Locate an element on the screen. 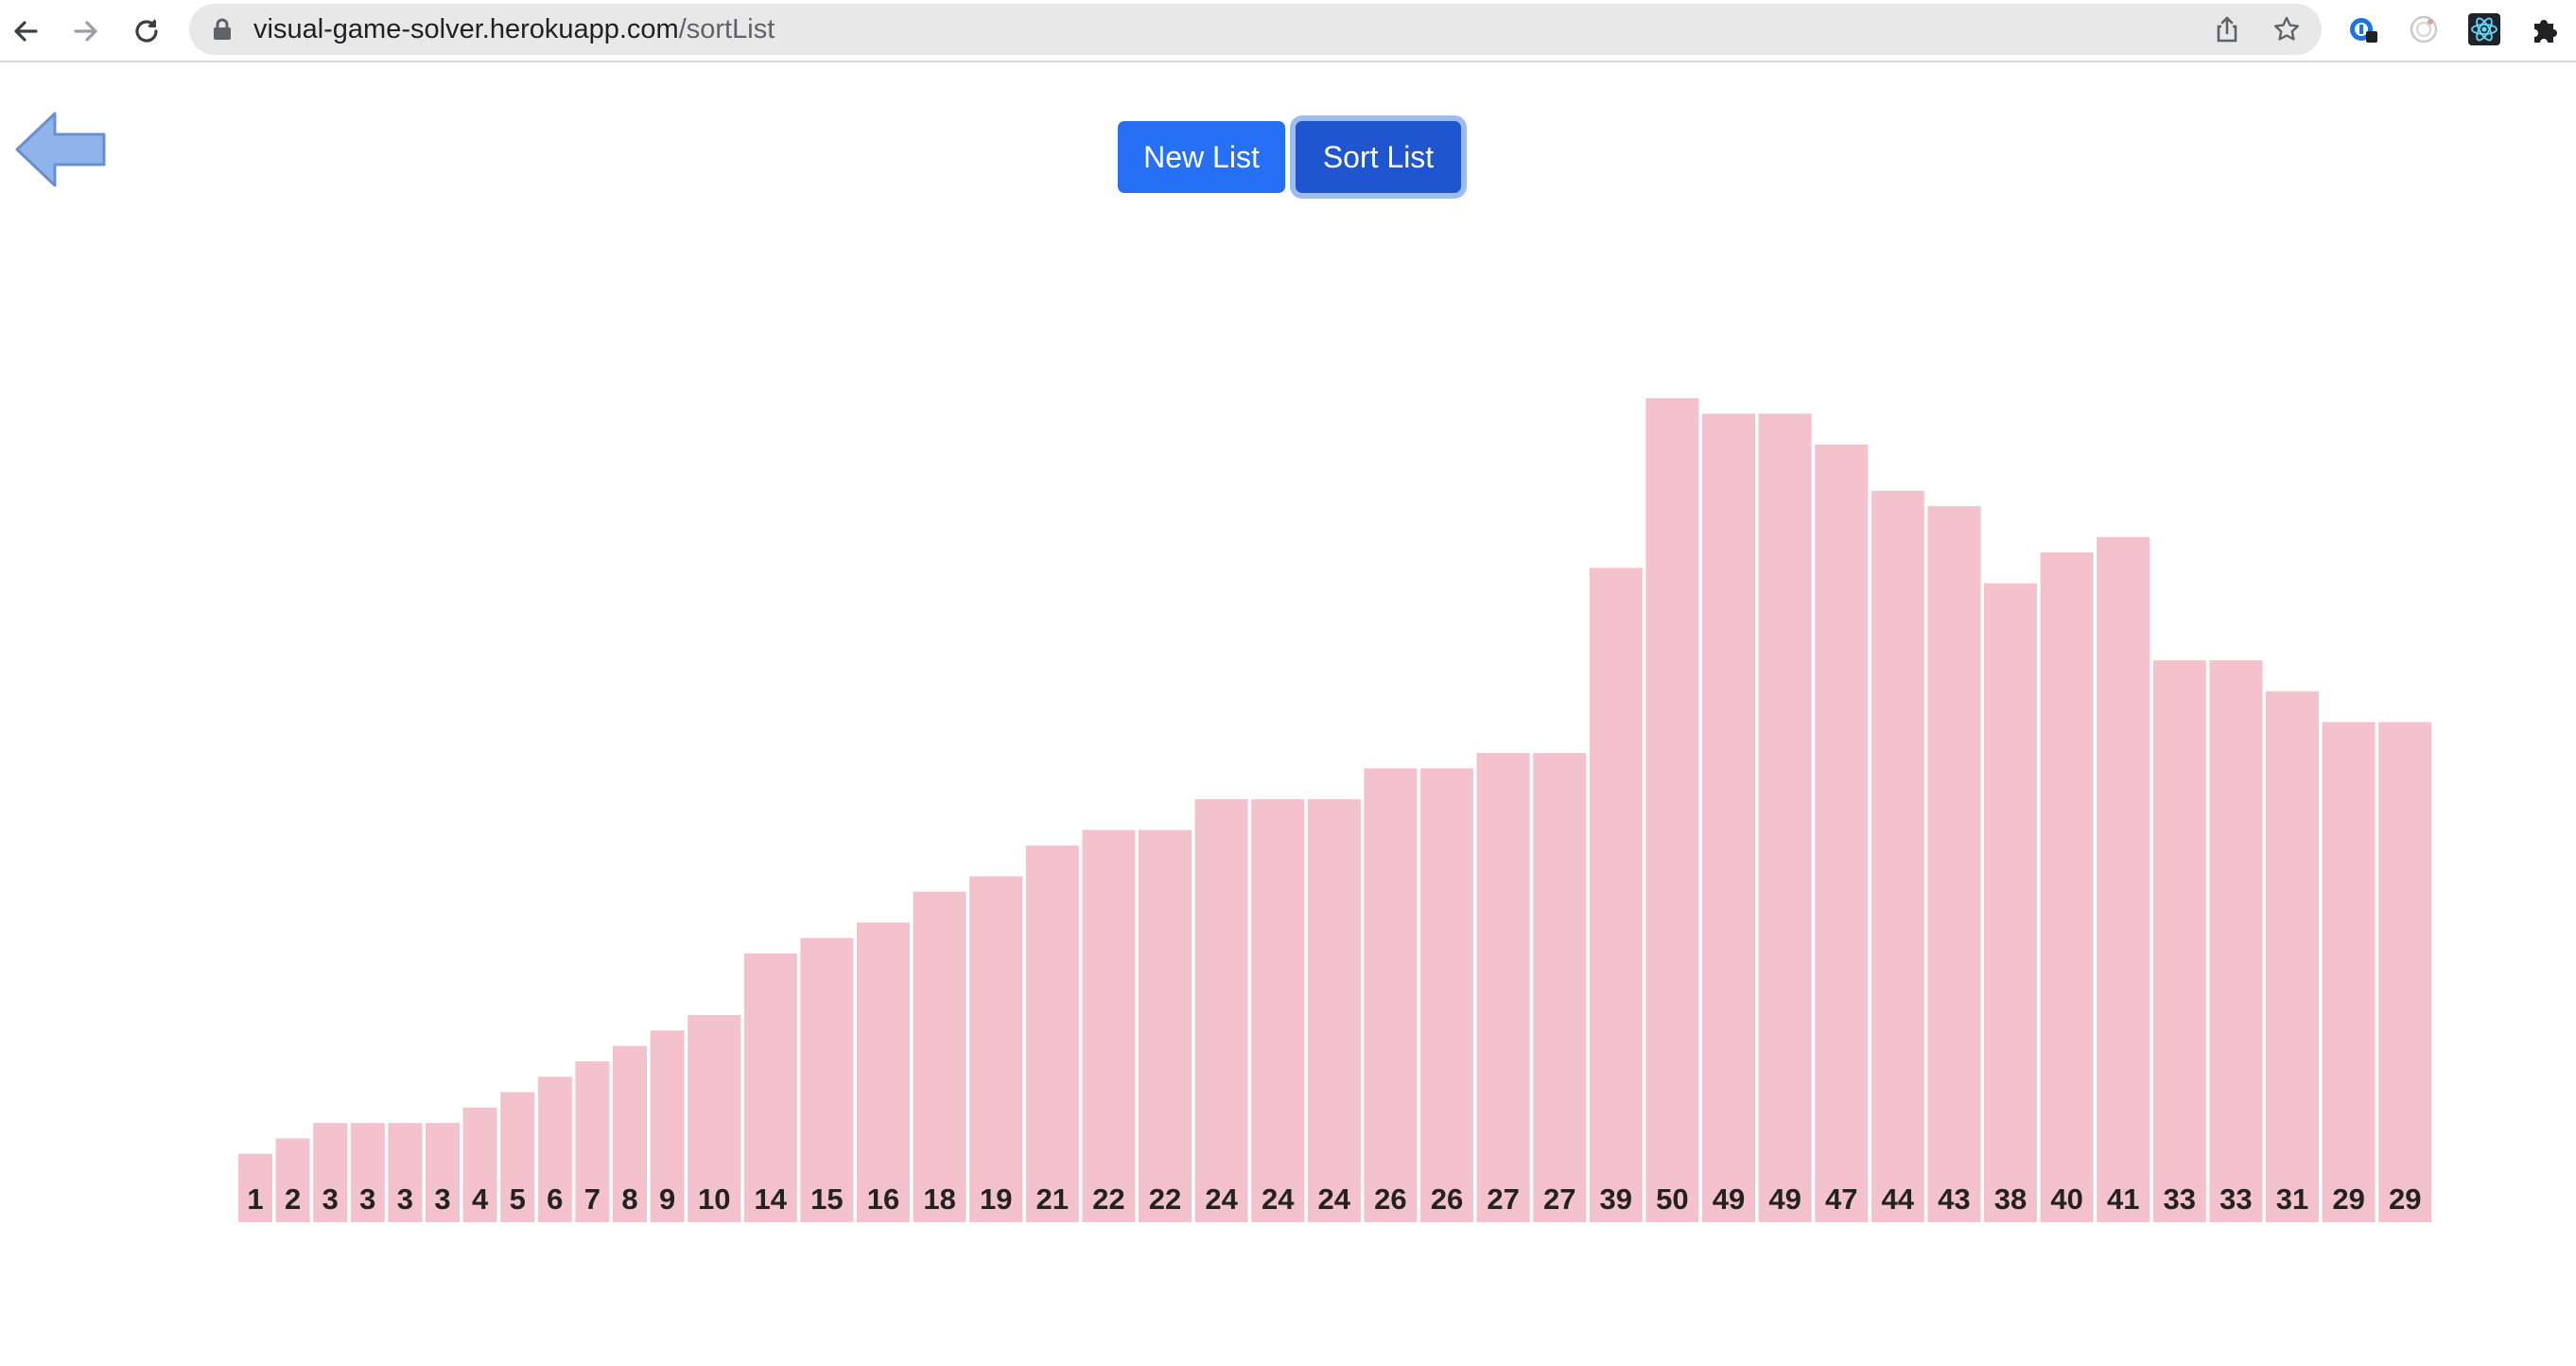 The image size is (2576, 1366). extension-circle-icon is located at coordinates (2424, 29).